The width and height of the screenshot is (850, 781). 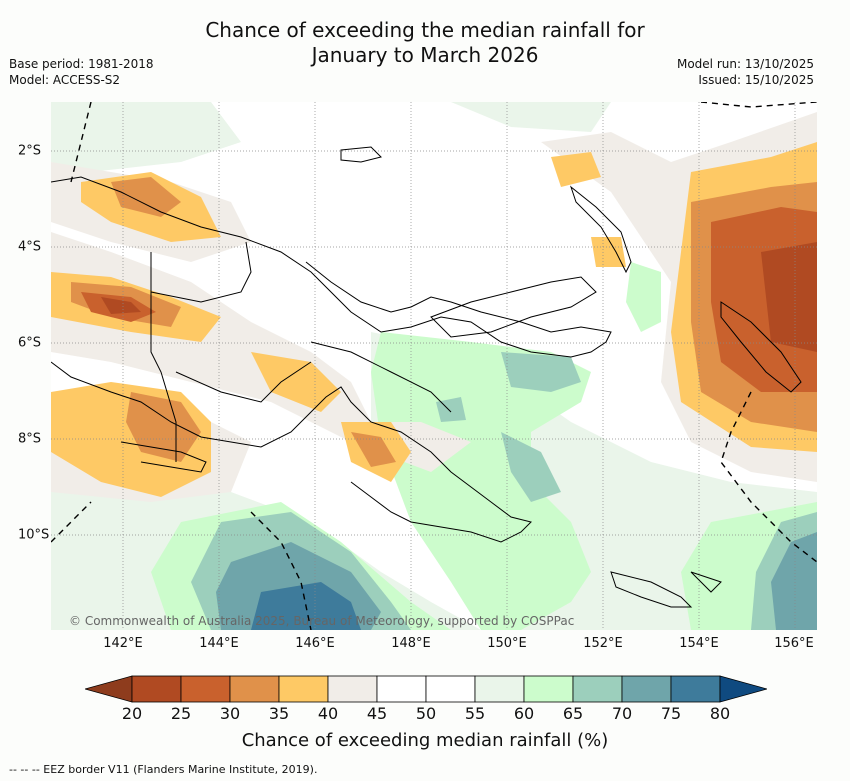 What do you see at coordinates (291, 452) in the screenshot?
I see `new-guinea-south-coast` at bounding box center [291, 452].